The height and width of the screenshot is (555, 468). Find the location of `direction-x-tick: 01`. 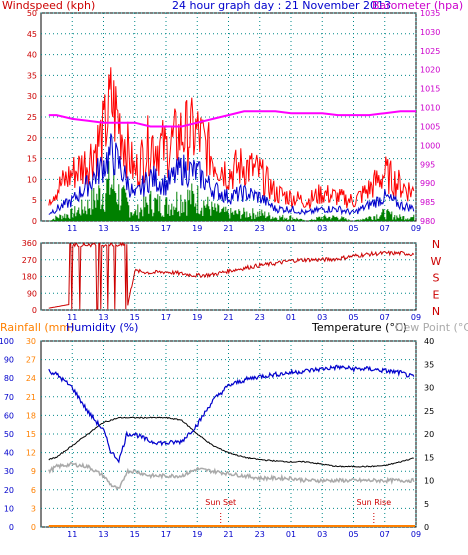

direction-x-tick: 01 is located at coordinates (291, 317).